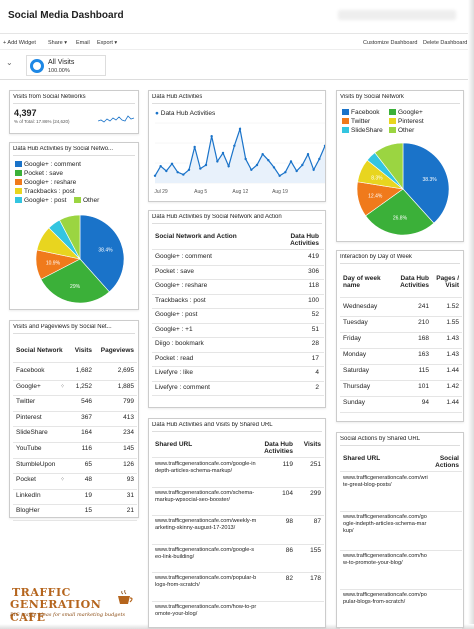 This screenshot has width=474, height=629. I want to click on segment-all-visits: All Visits 100.00%, so click(66, 65).